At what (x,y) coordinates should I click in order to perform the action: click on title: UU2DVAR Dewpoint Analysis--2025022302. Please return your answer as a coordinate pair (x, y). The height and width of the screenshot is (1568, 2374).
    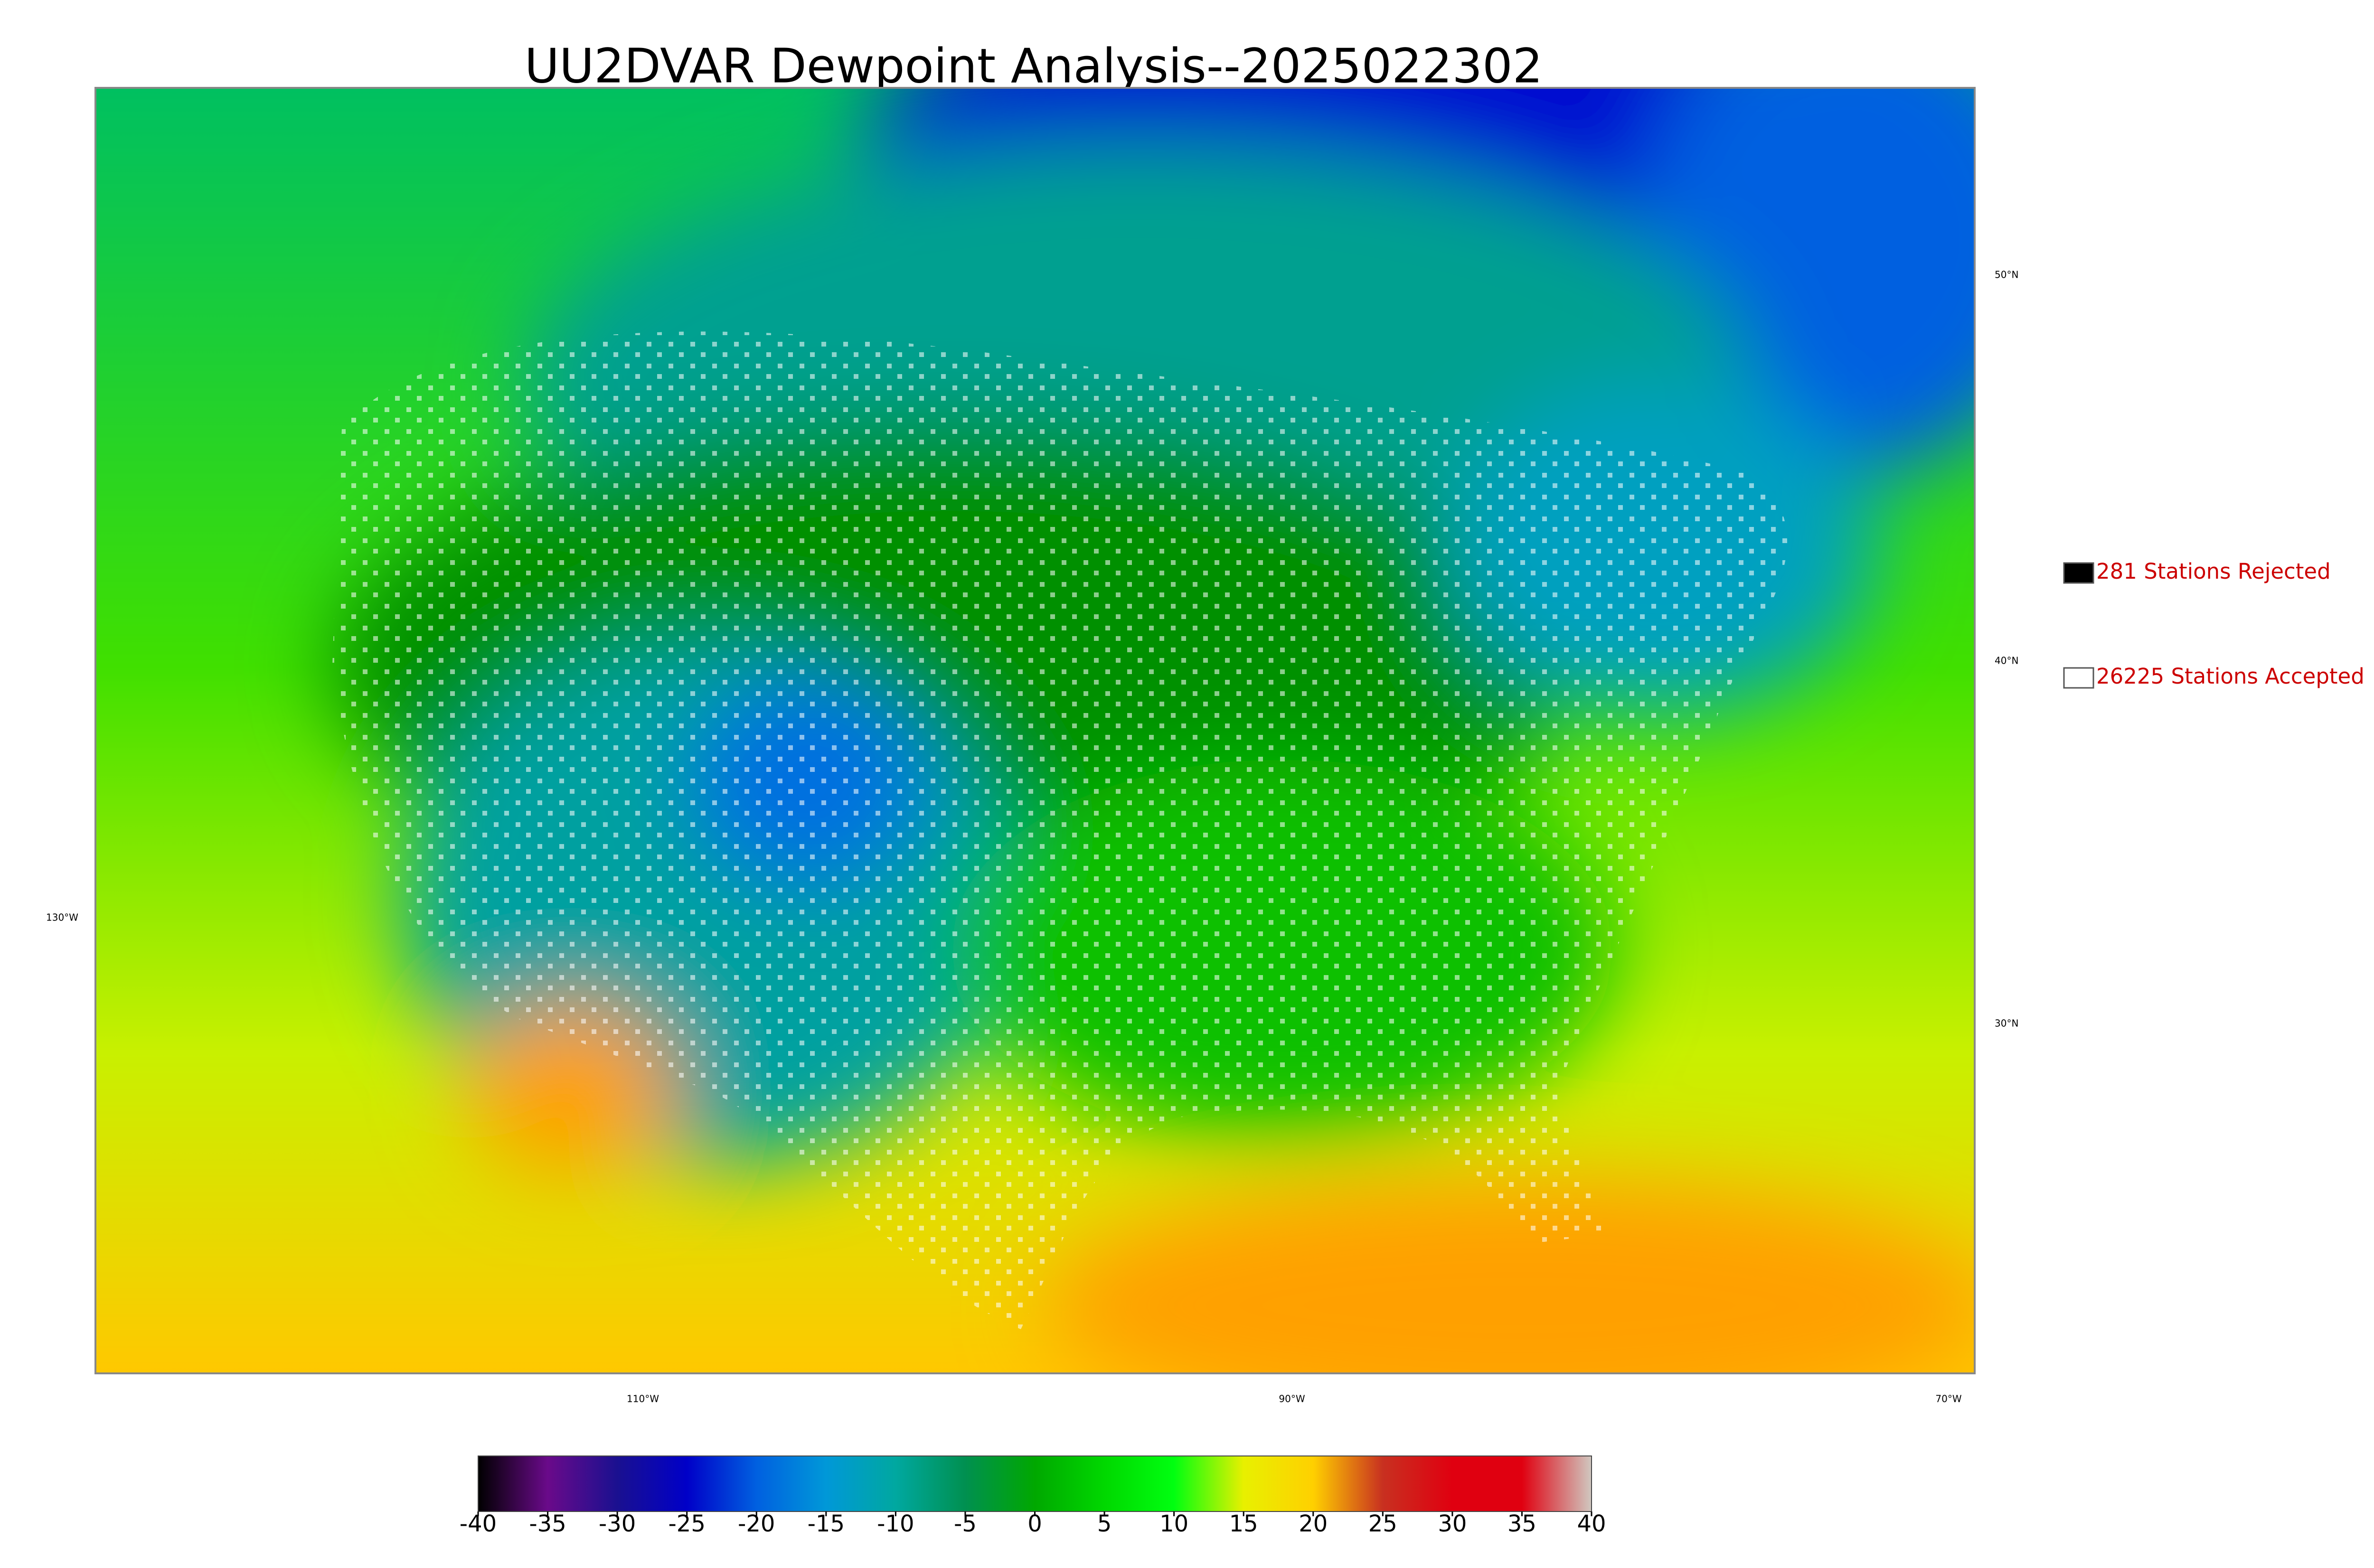
    Looking at the image, I should click on (1034, 66).